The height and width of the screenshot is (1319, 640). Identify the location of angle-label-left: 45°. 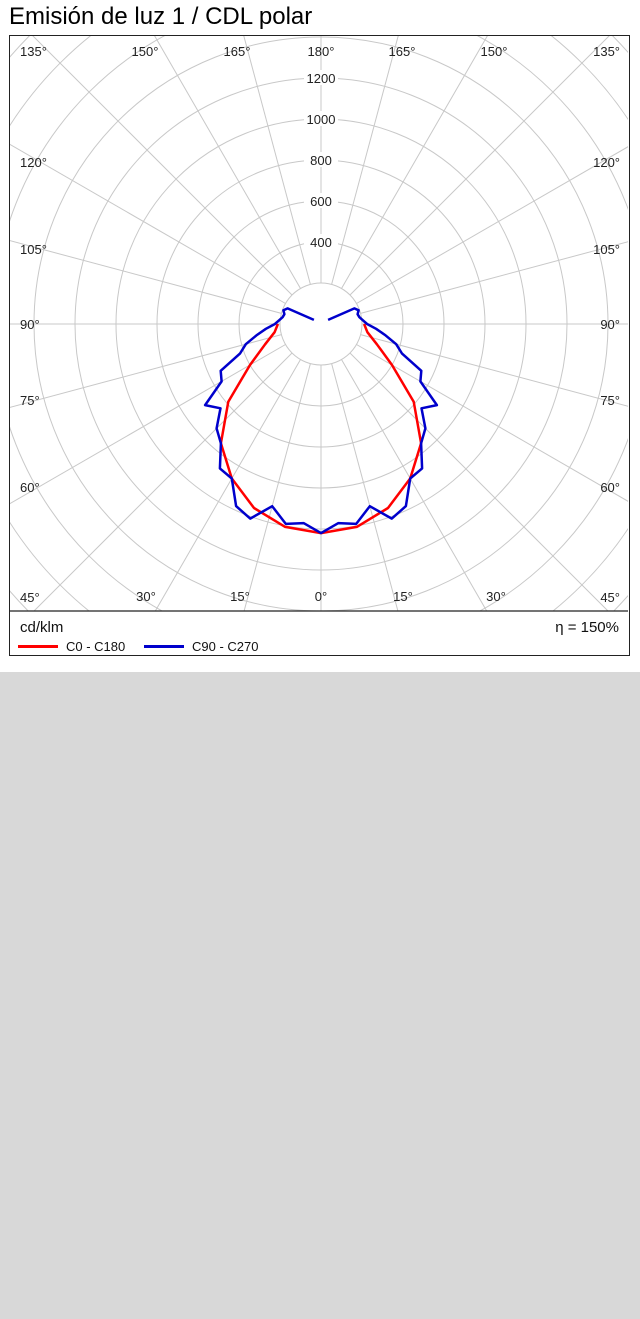
(30, 597).